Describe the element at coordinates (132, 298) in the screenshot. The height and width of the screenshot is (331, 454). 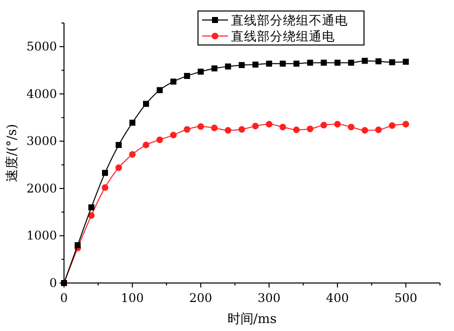
I see `x-tick-label: 100` at that location.